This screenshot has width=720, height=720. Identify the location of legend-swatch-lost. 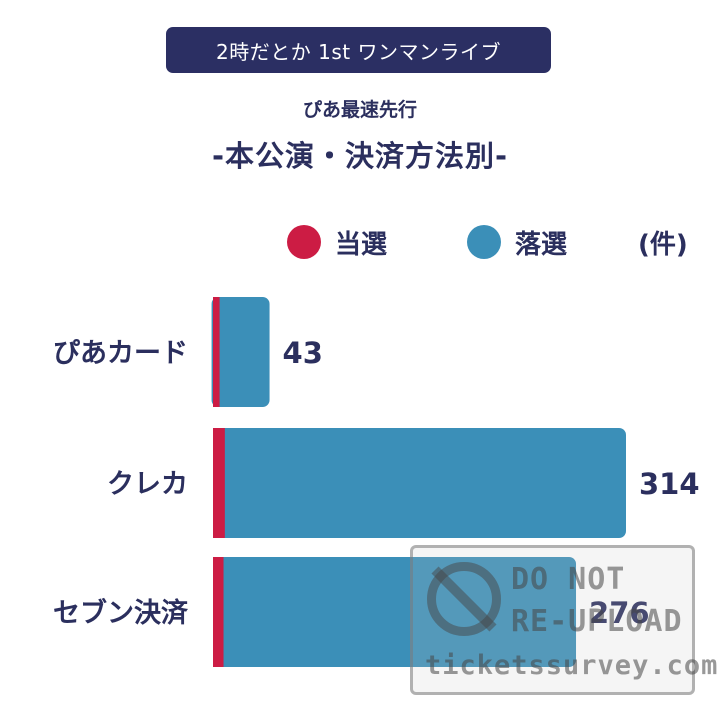
(484, 242).